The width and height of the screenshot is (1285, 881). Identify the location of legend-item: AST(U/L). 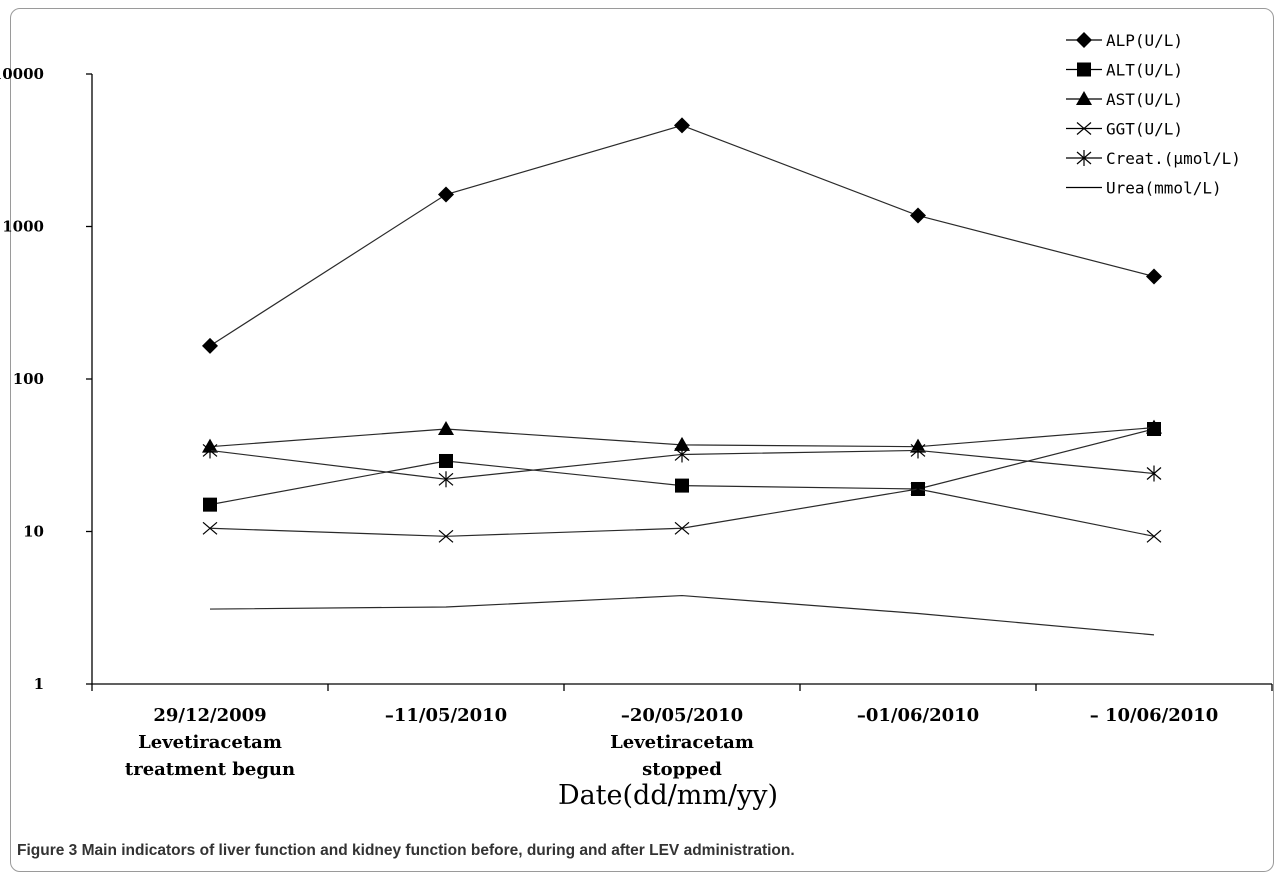
(1124, 99).